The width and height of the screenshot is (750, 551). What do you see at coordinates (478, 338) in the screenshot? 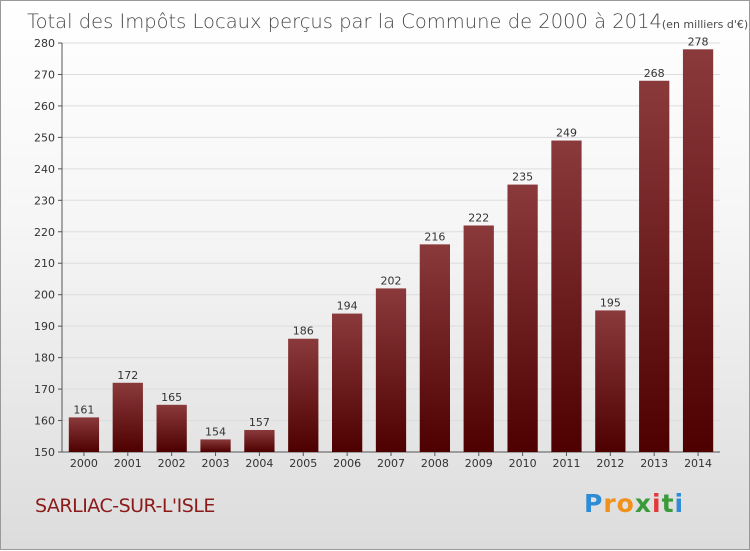
I see `bar-2009` at bounding box center [478, 338].